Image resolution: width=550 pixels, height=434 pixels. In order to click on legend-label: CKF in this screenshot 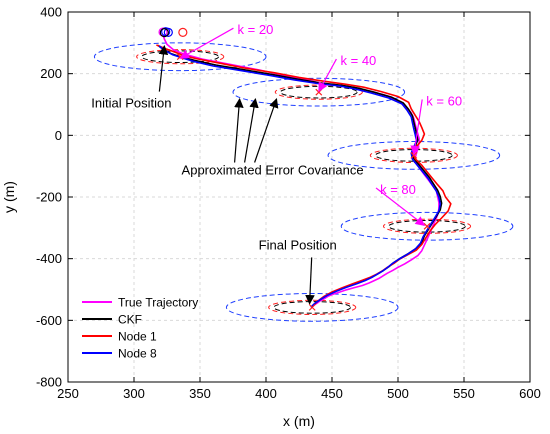, I will do `click(130, 320)`.